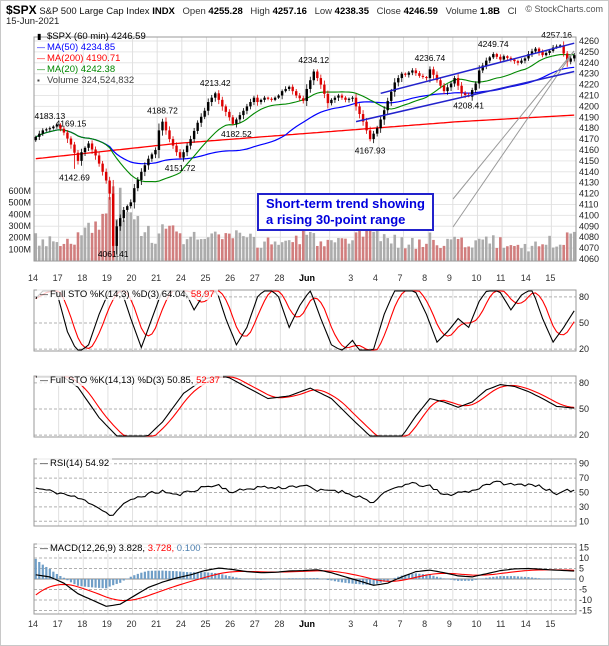 The height and width of the screenshot is (646, 609). I want to click on sto-fast-svg: 80 50 20, so click(311, 321).